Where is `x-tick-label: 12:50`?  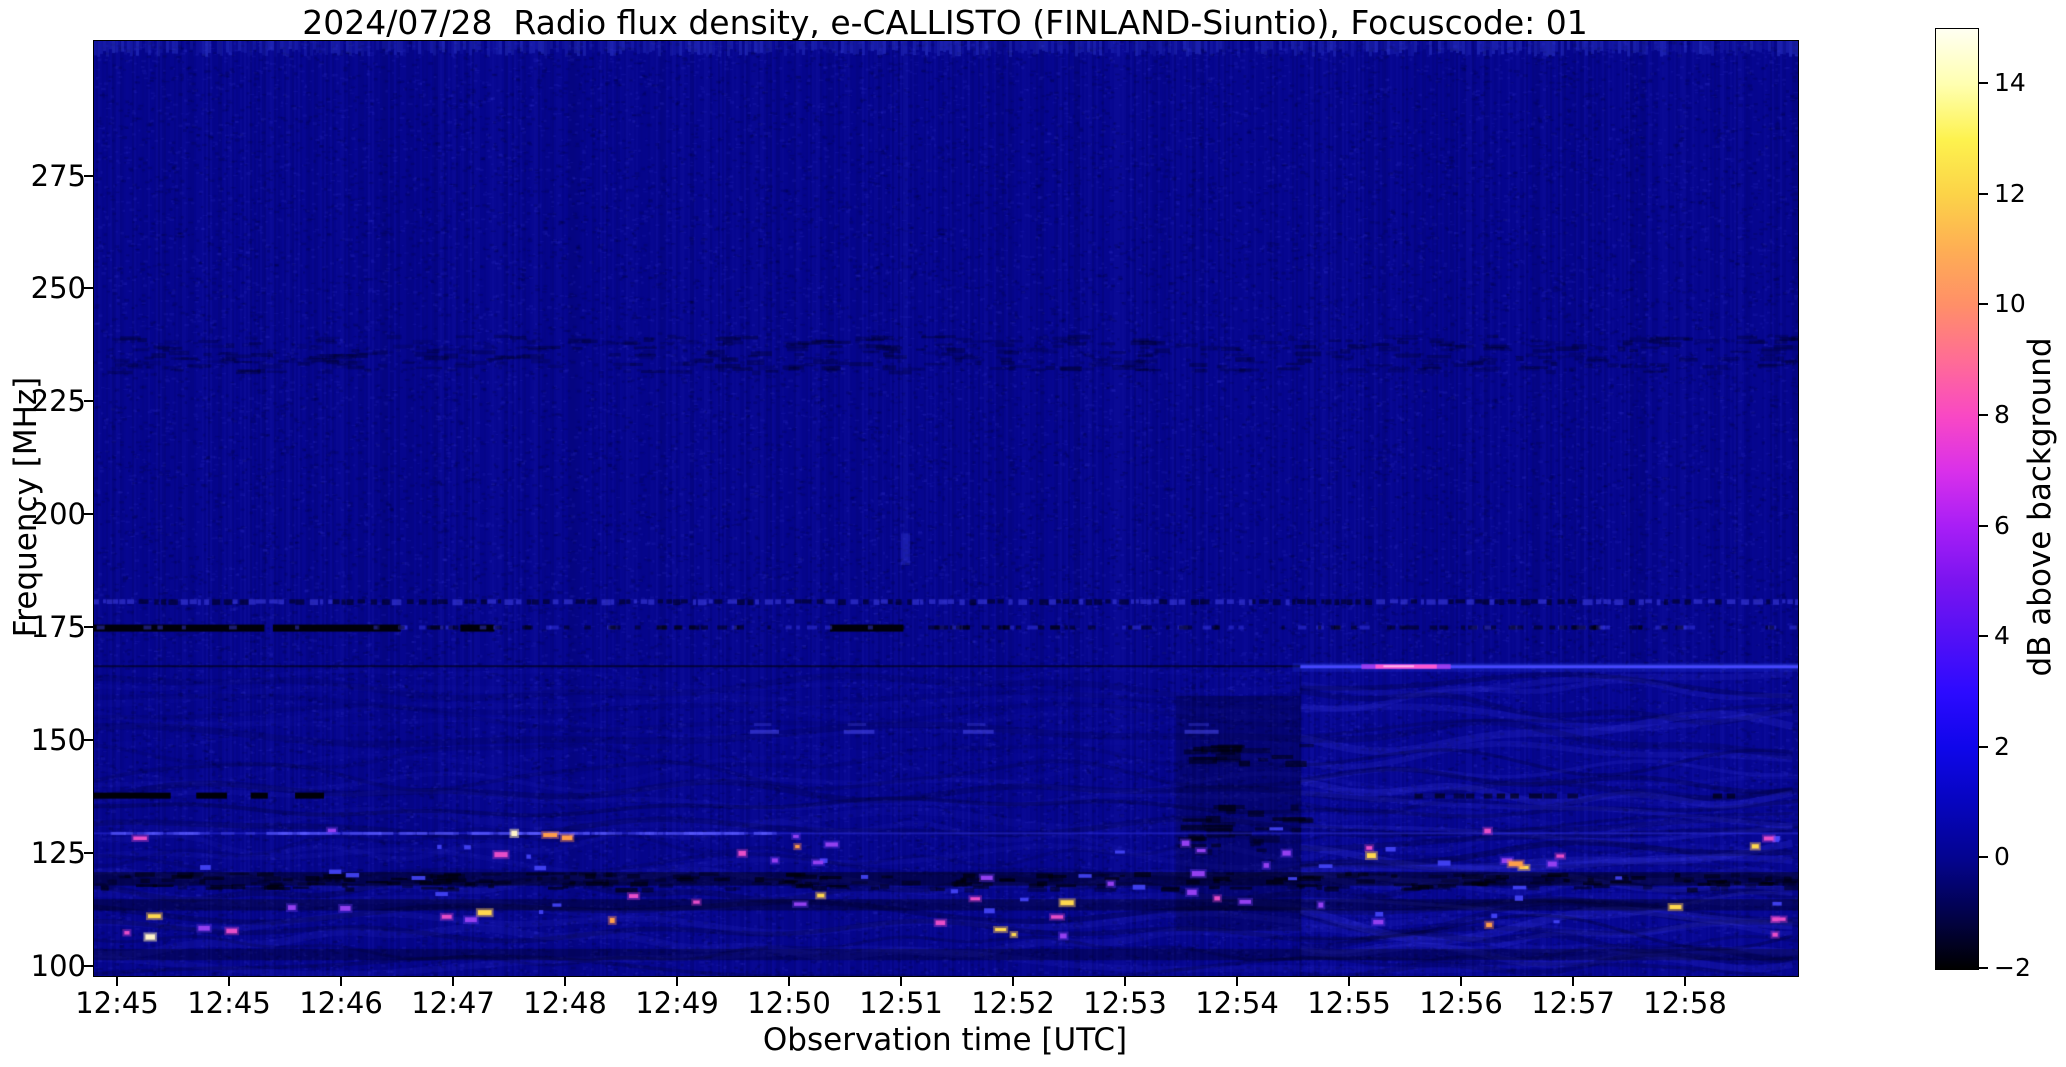
x-tick-label: 12:50 is located at coordinates (789, 1003).